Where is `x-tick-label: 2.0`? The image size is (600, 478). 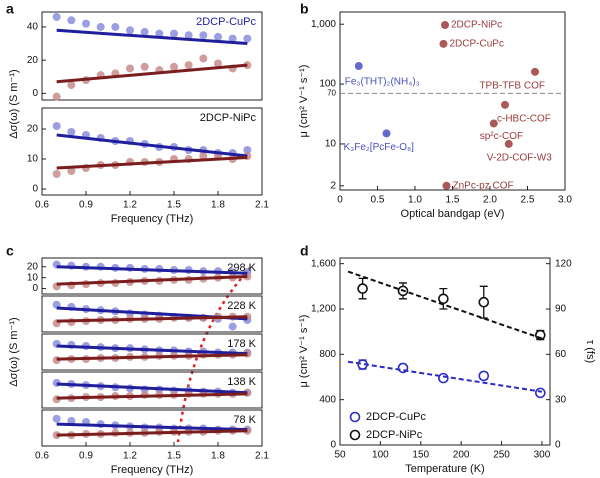
x-tick-label: 2.0 is located at coordinates (490, 200).